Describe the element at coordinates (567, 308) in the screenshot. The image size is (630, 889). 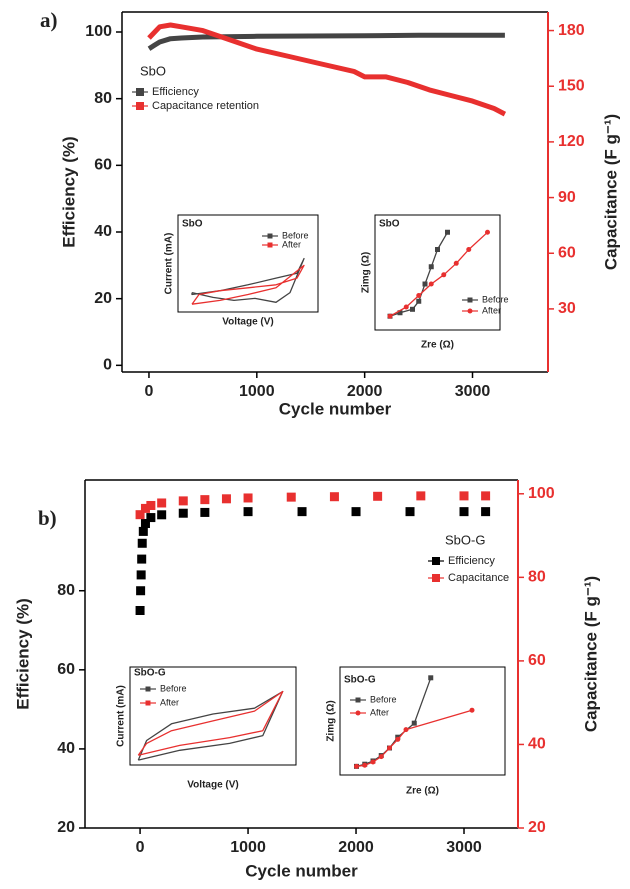
I see `y2-tick-label: 30` at that location.